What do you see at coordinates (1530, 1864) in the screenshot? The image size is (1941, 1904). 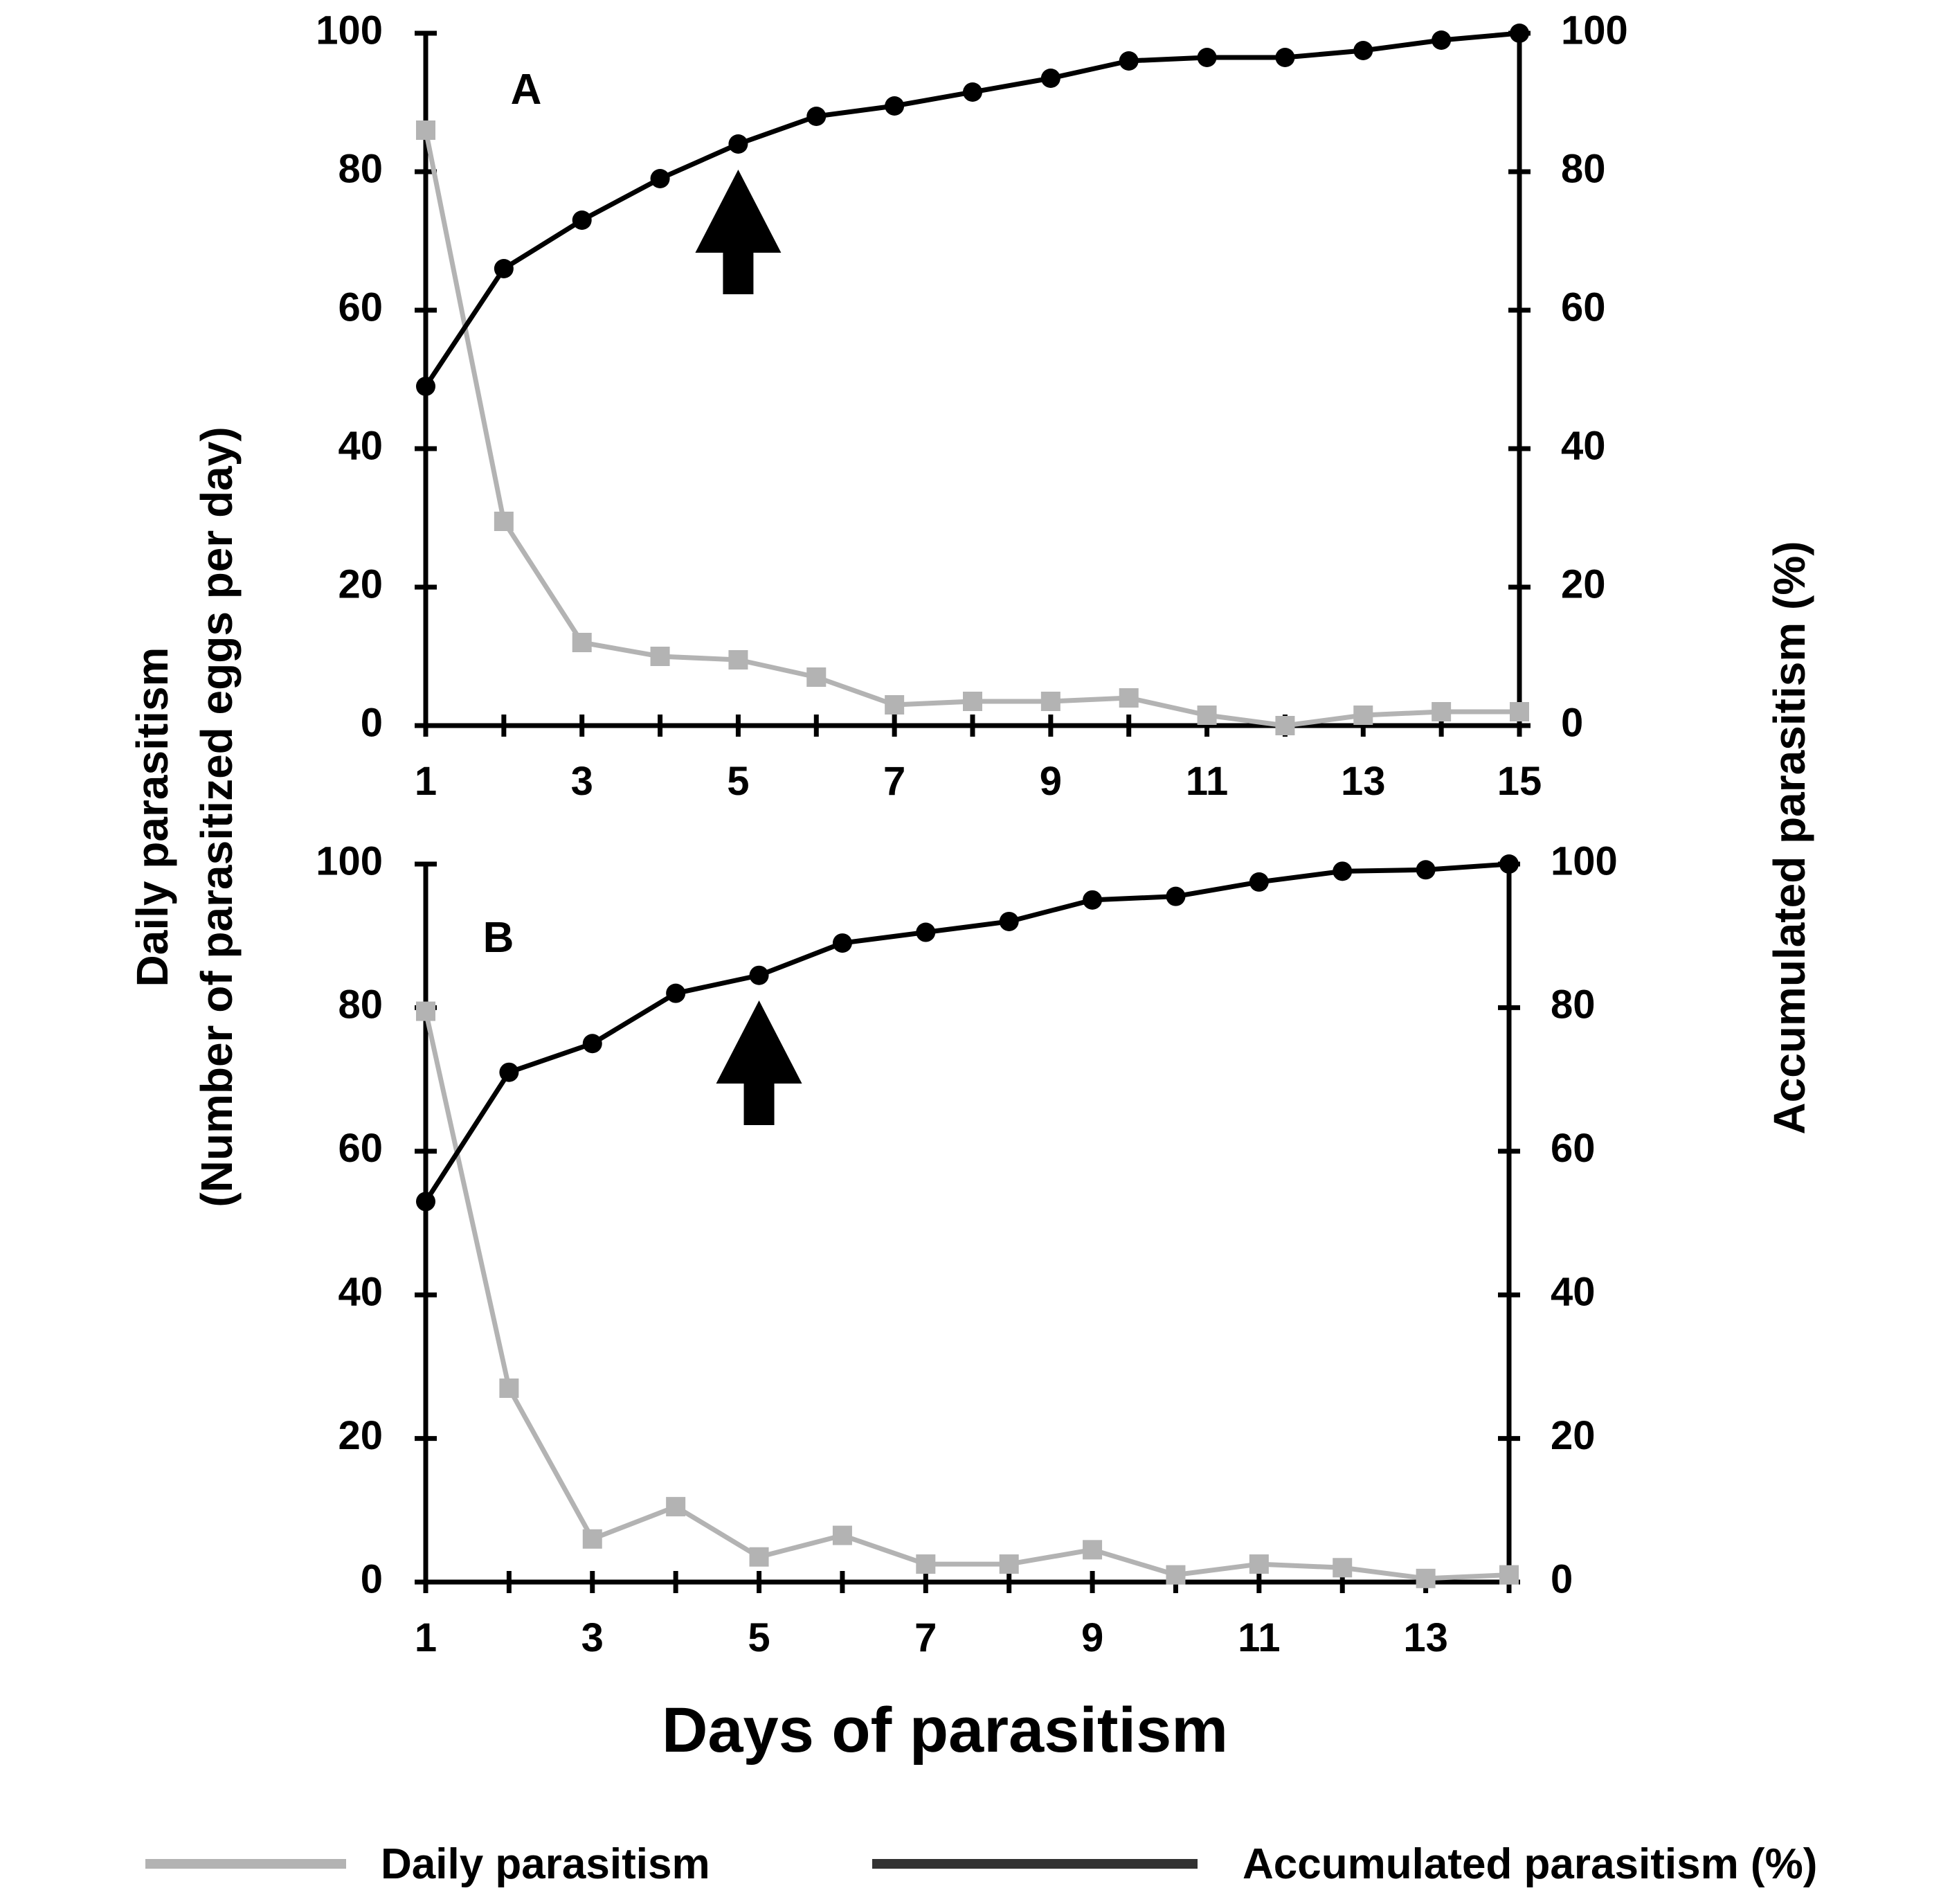 I see `legend-accumulated-label: Accumulated parasitism (%)` at bounding box center [1530, 1864].